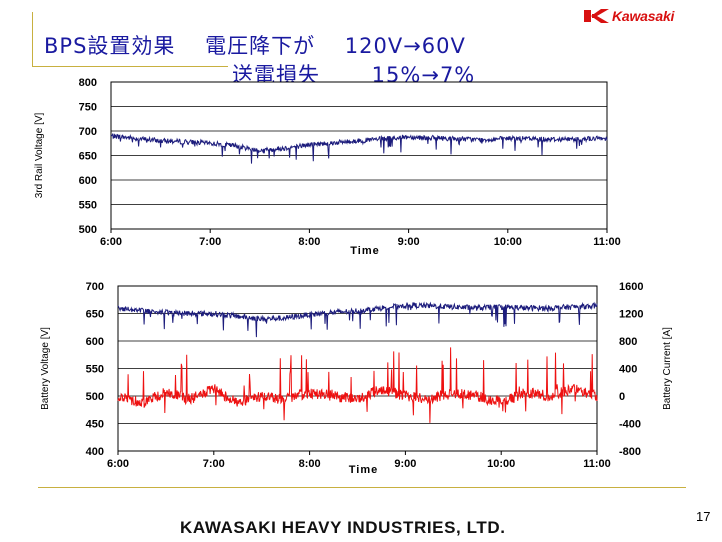 The width and height of the screenshot is (722, 542). I want to click on y-tick-label: 750, so click(88, 108).